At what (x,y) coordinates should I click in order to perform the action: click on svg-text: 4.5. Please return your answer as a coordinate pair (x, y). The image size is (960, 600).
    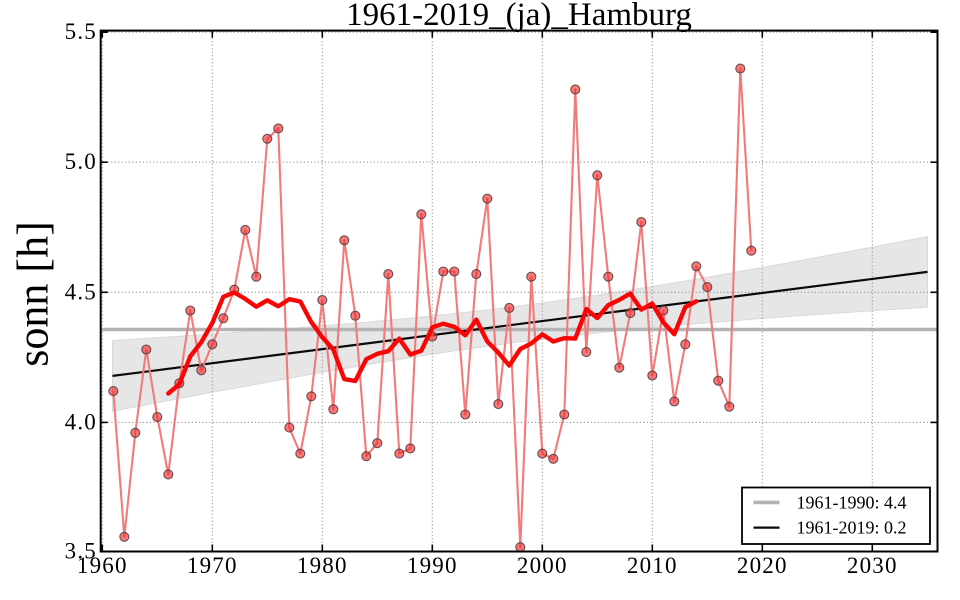
    Looking at the image, I should click on (81, 291).